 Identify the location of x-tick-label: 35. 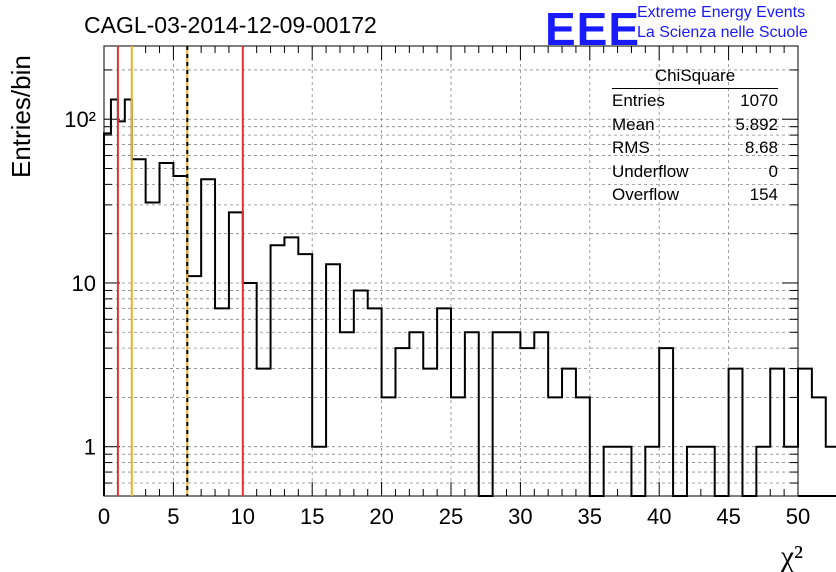
(590, 516).